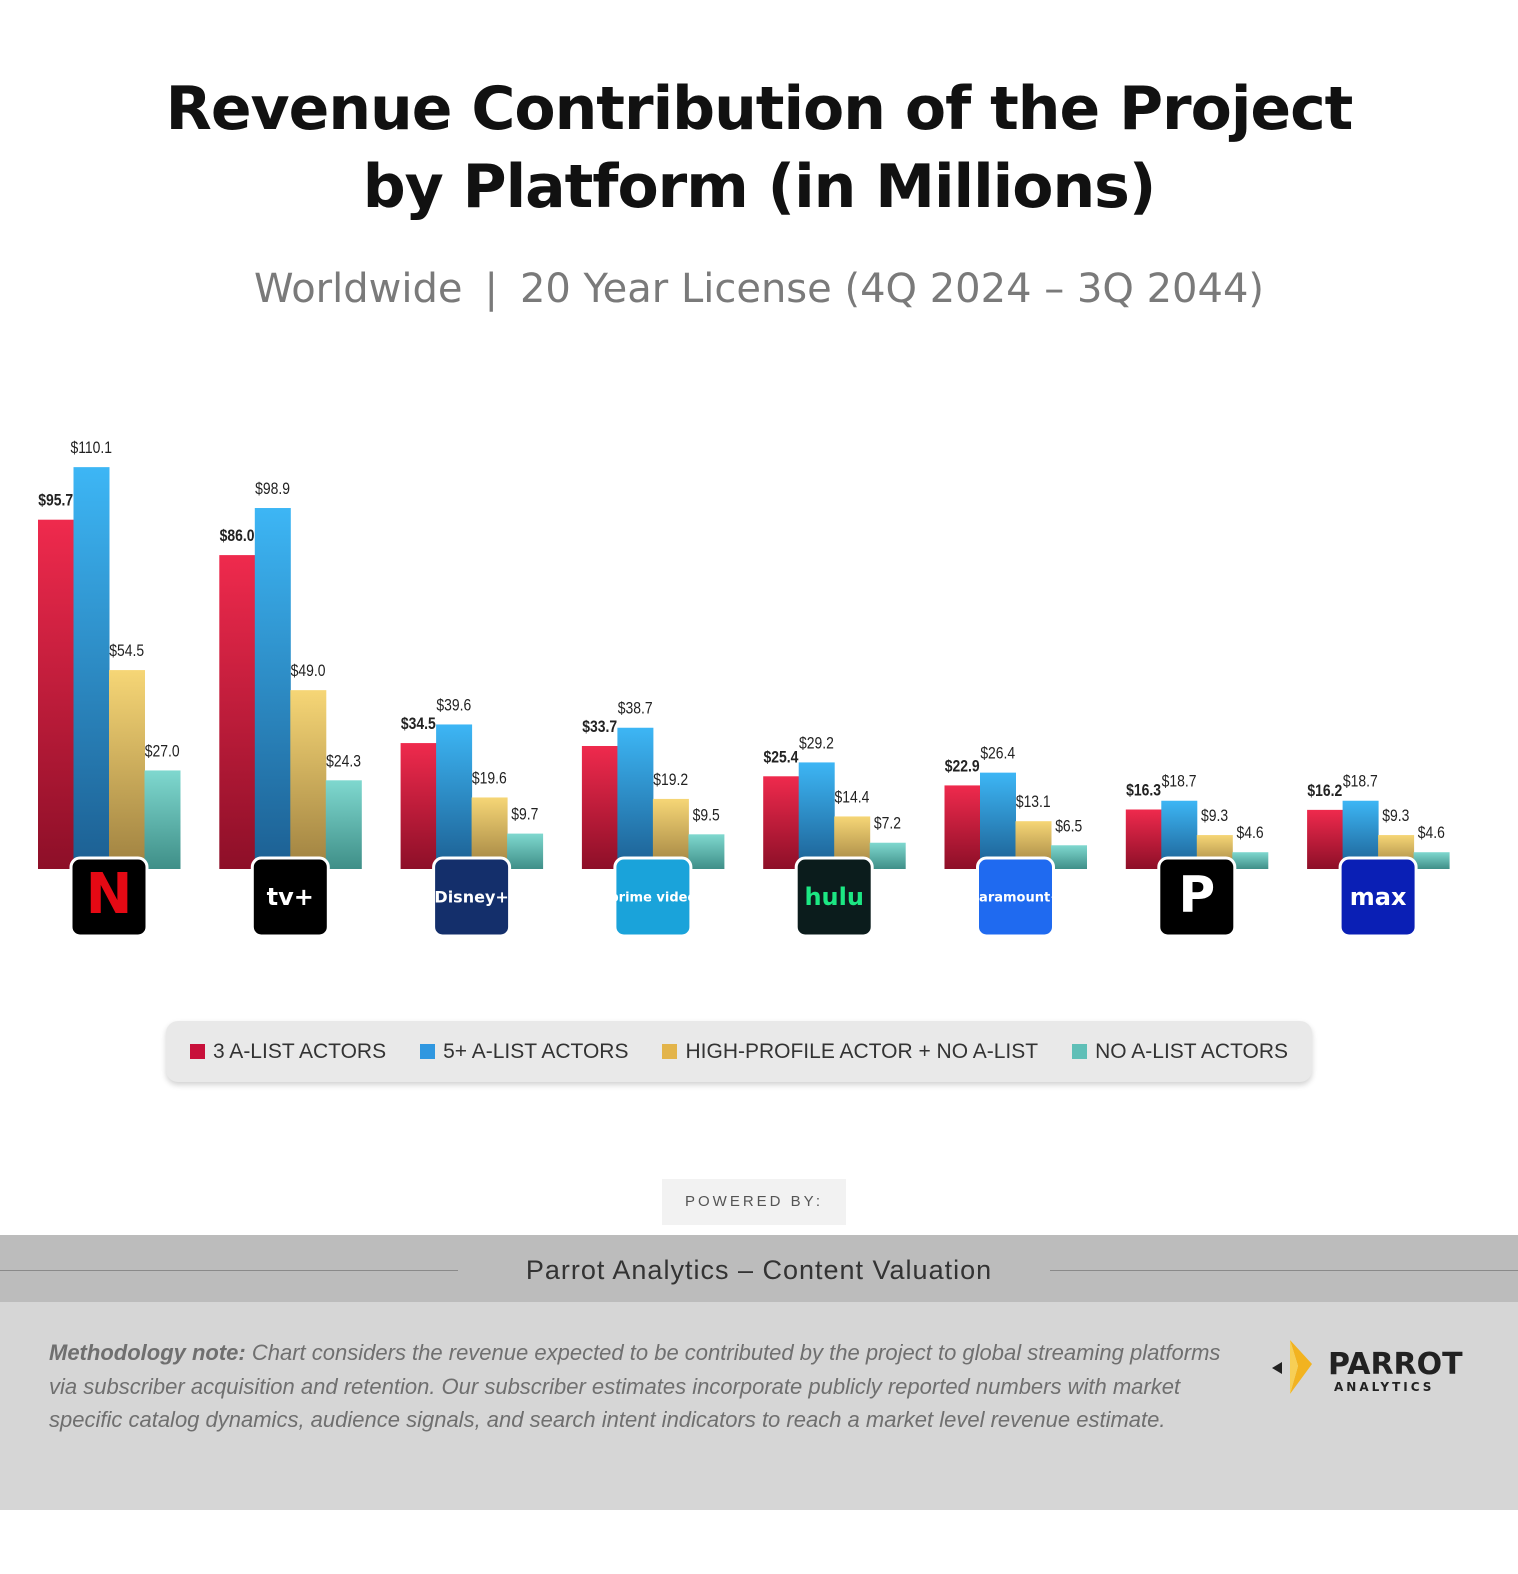  What do you see at coordinates (147, 1352) in the screenshot?
I see `methodology-label: Methodology note:` at bounding box center [147, 1352].